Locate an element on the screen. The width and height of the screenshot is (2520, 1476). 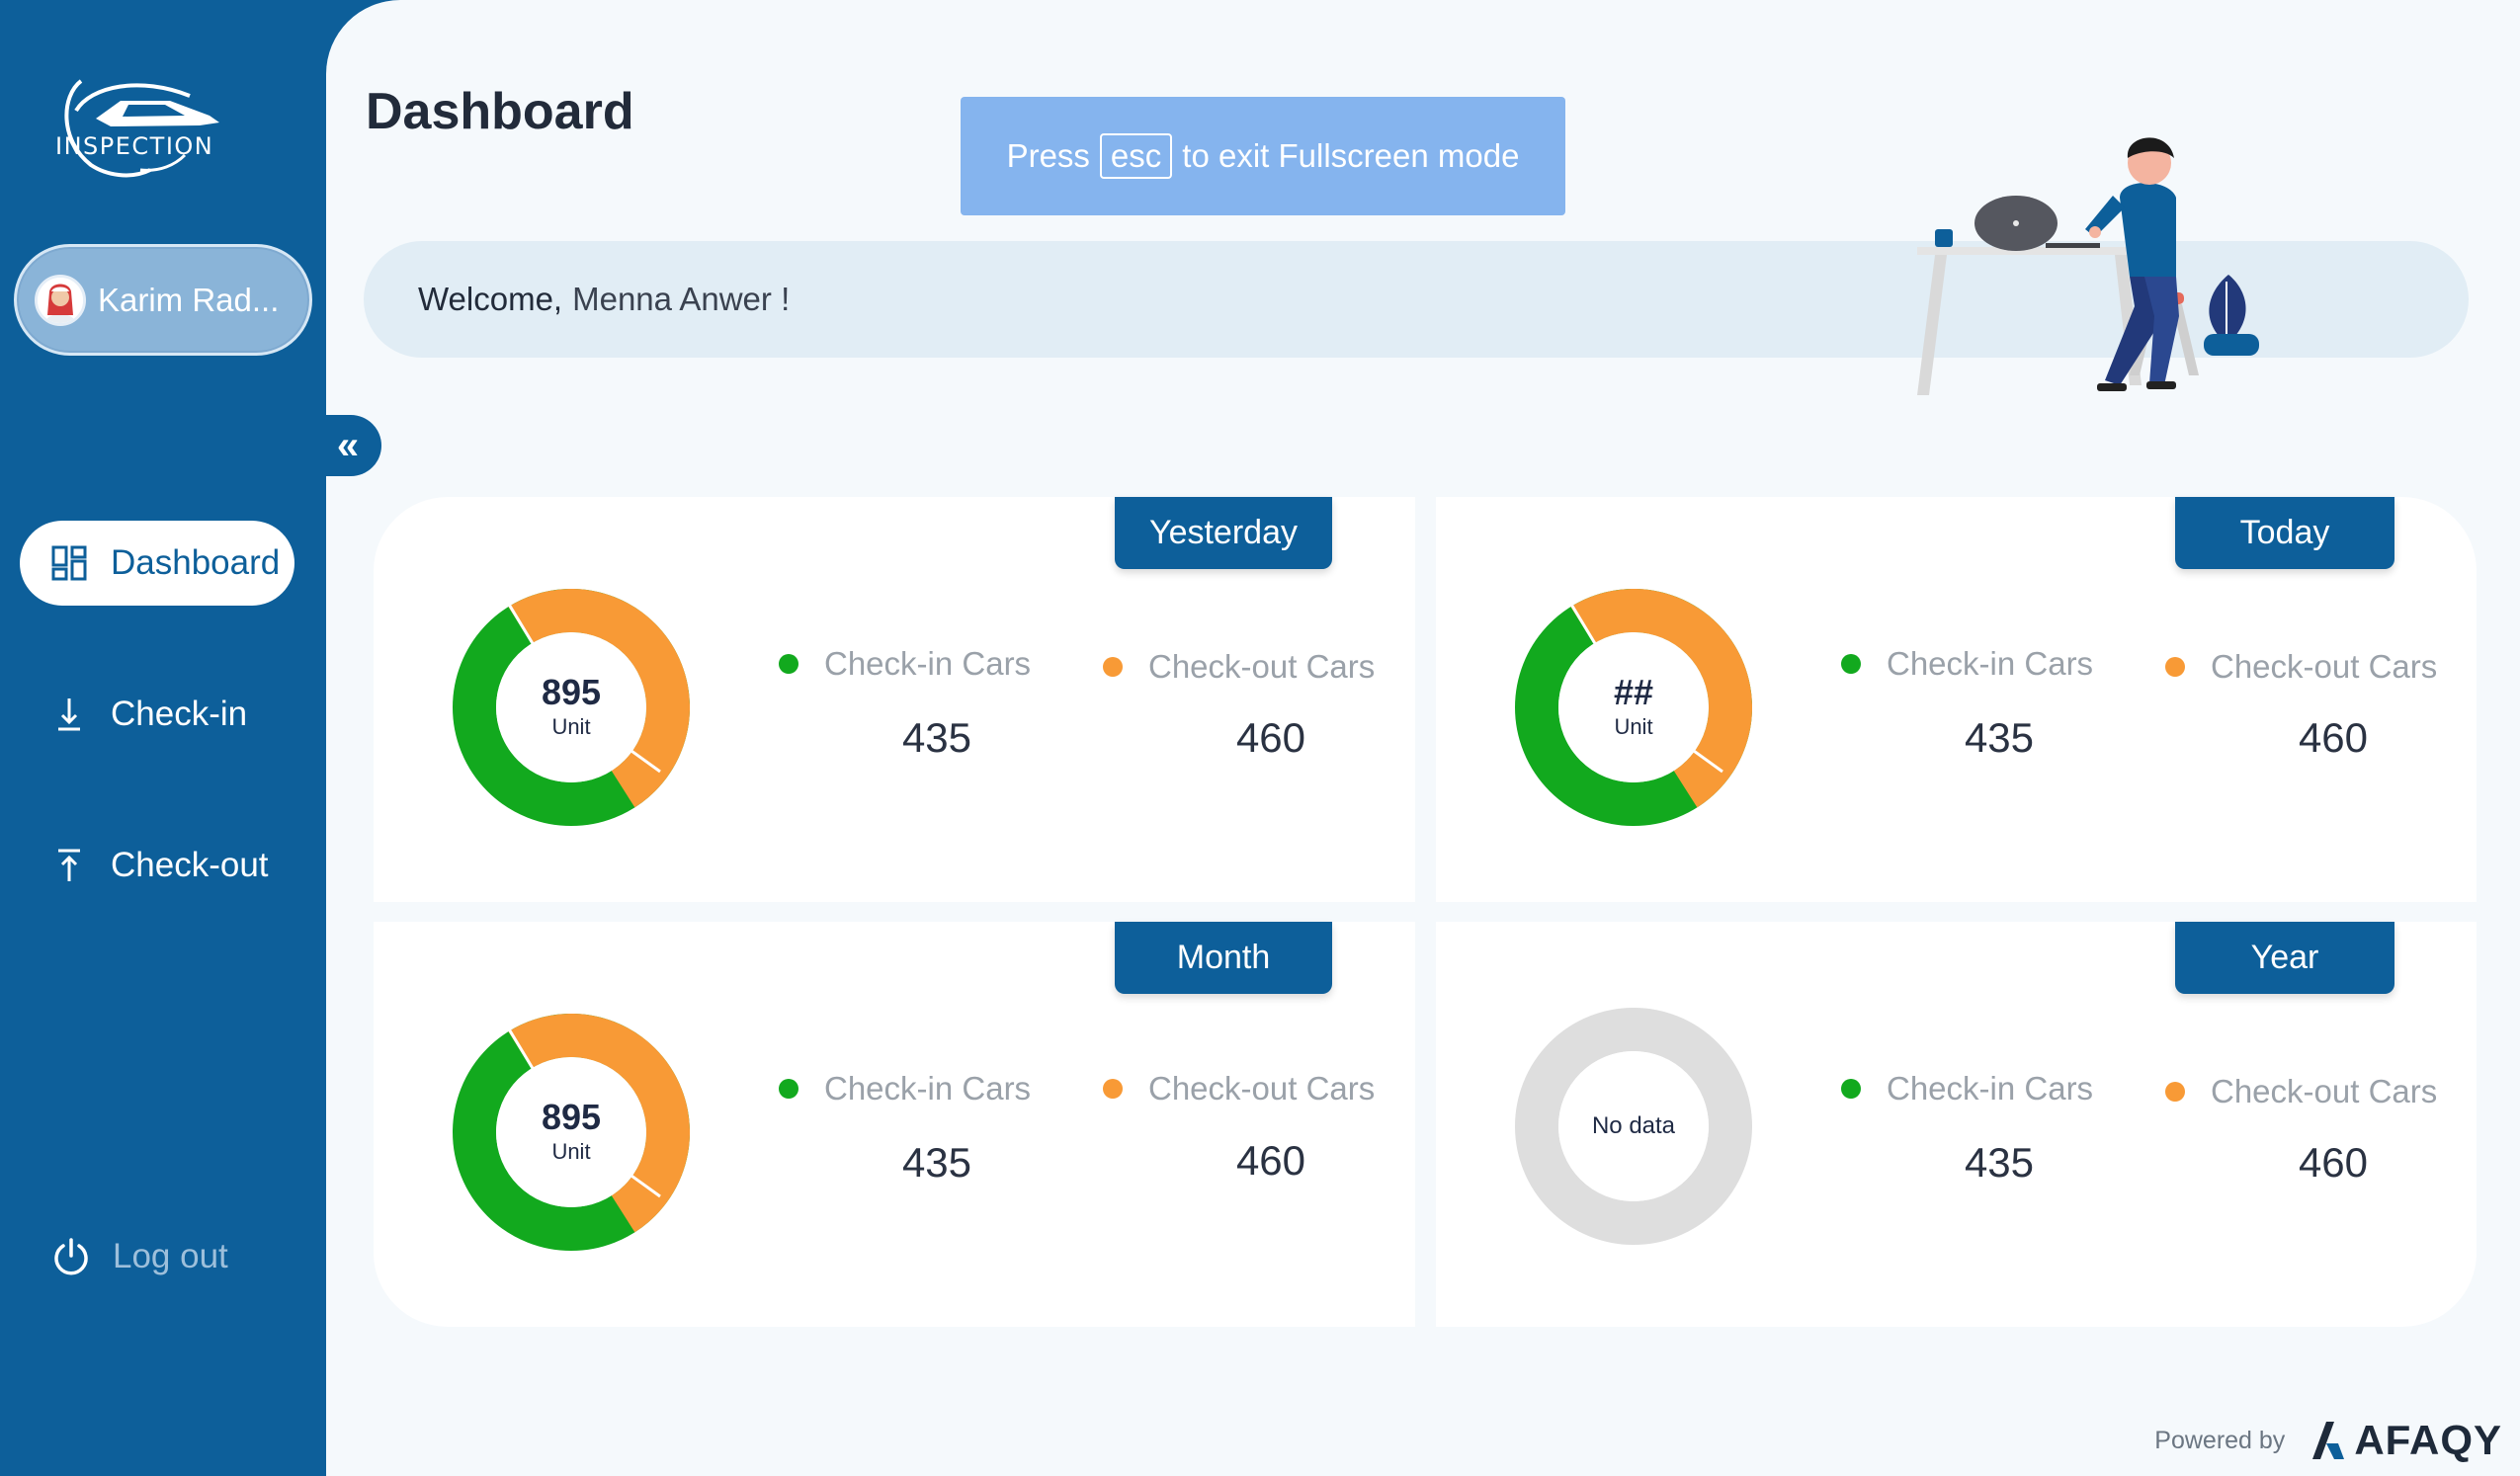
car-logo-icon is located at coordinates (141, 128).